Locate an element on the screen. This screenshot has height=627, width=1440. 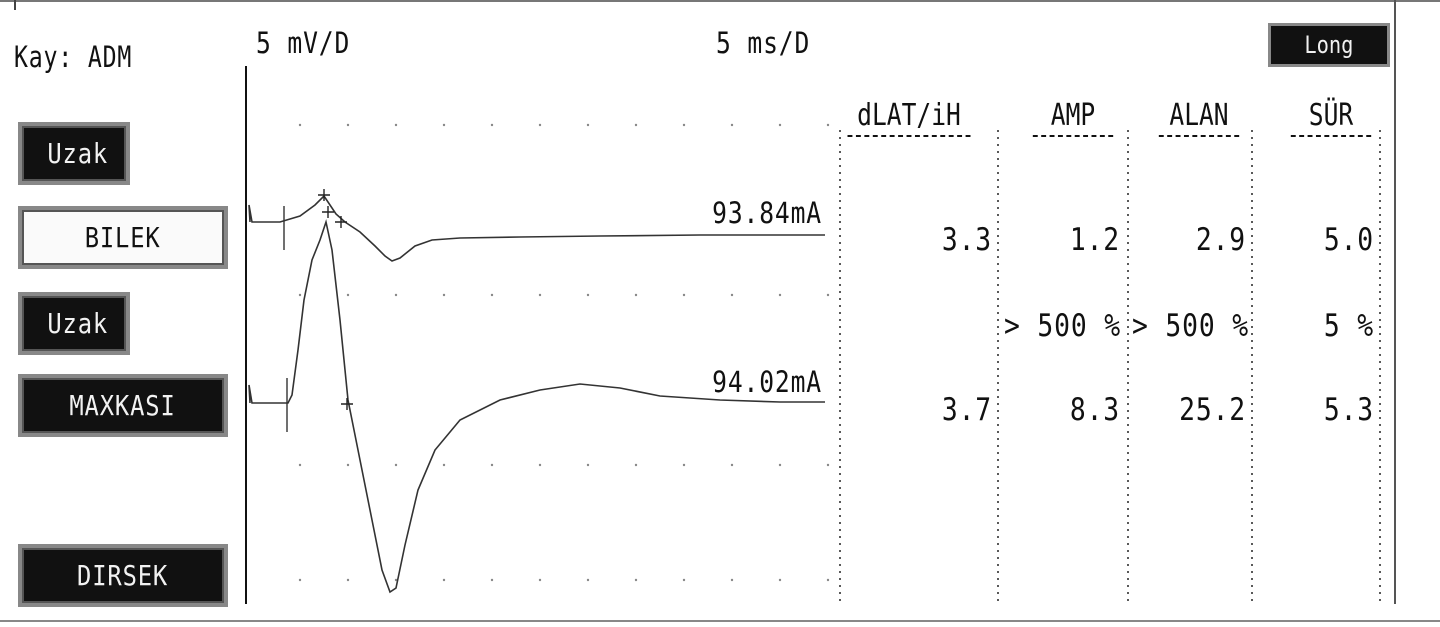
row2-dlat: 3.7 is located at coordinates (966, 410).